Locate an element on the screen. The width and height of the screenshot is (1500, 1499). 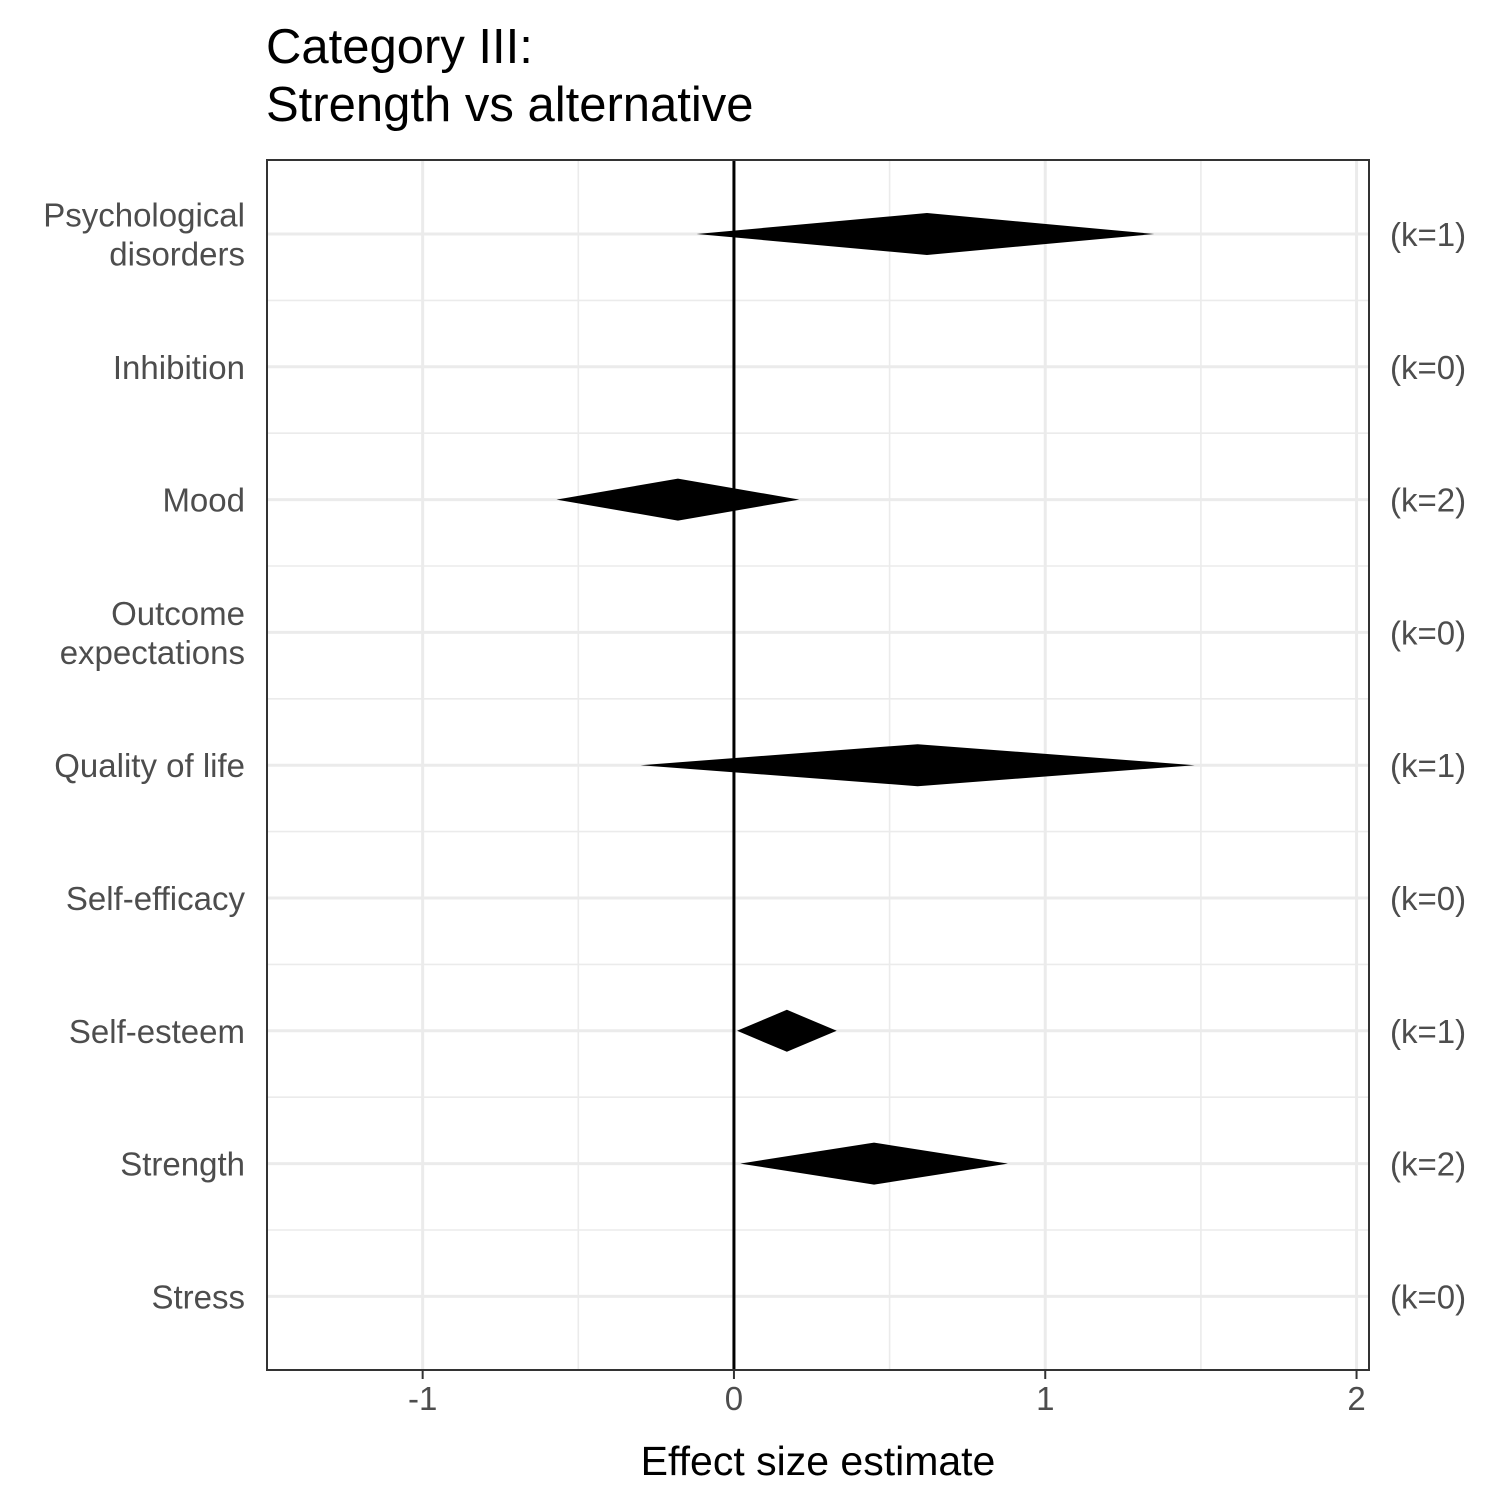
y-category-label: Self-efficacy is located at coordinates (156, 898).